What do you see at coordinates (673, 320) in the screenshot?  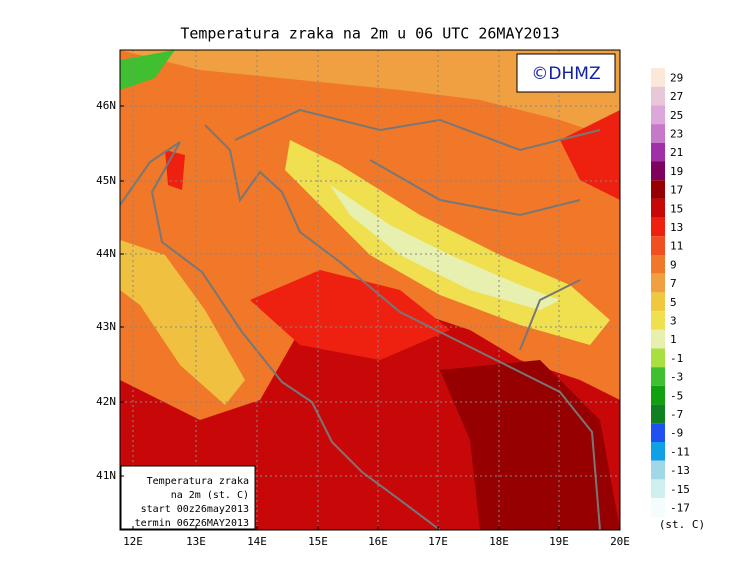 I see `legend-label: 3` at bounding box center [673, 320].